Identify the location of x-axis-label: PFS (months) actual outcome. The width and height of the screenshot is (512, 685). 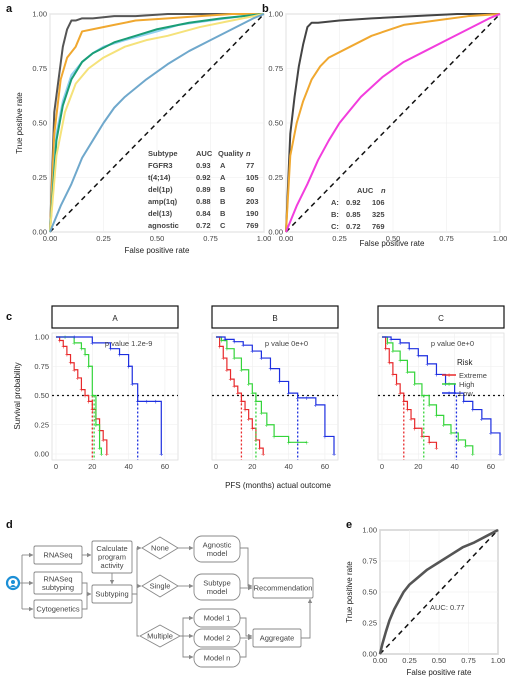
(278, 485).